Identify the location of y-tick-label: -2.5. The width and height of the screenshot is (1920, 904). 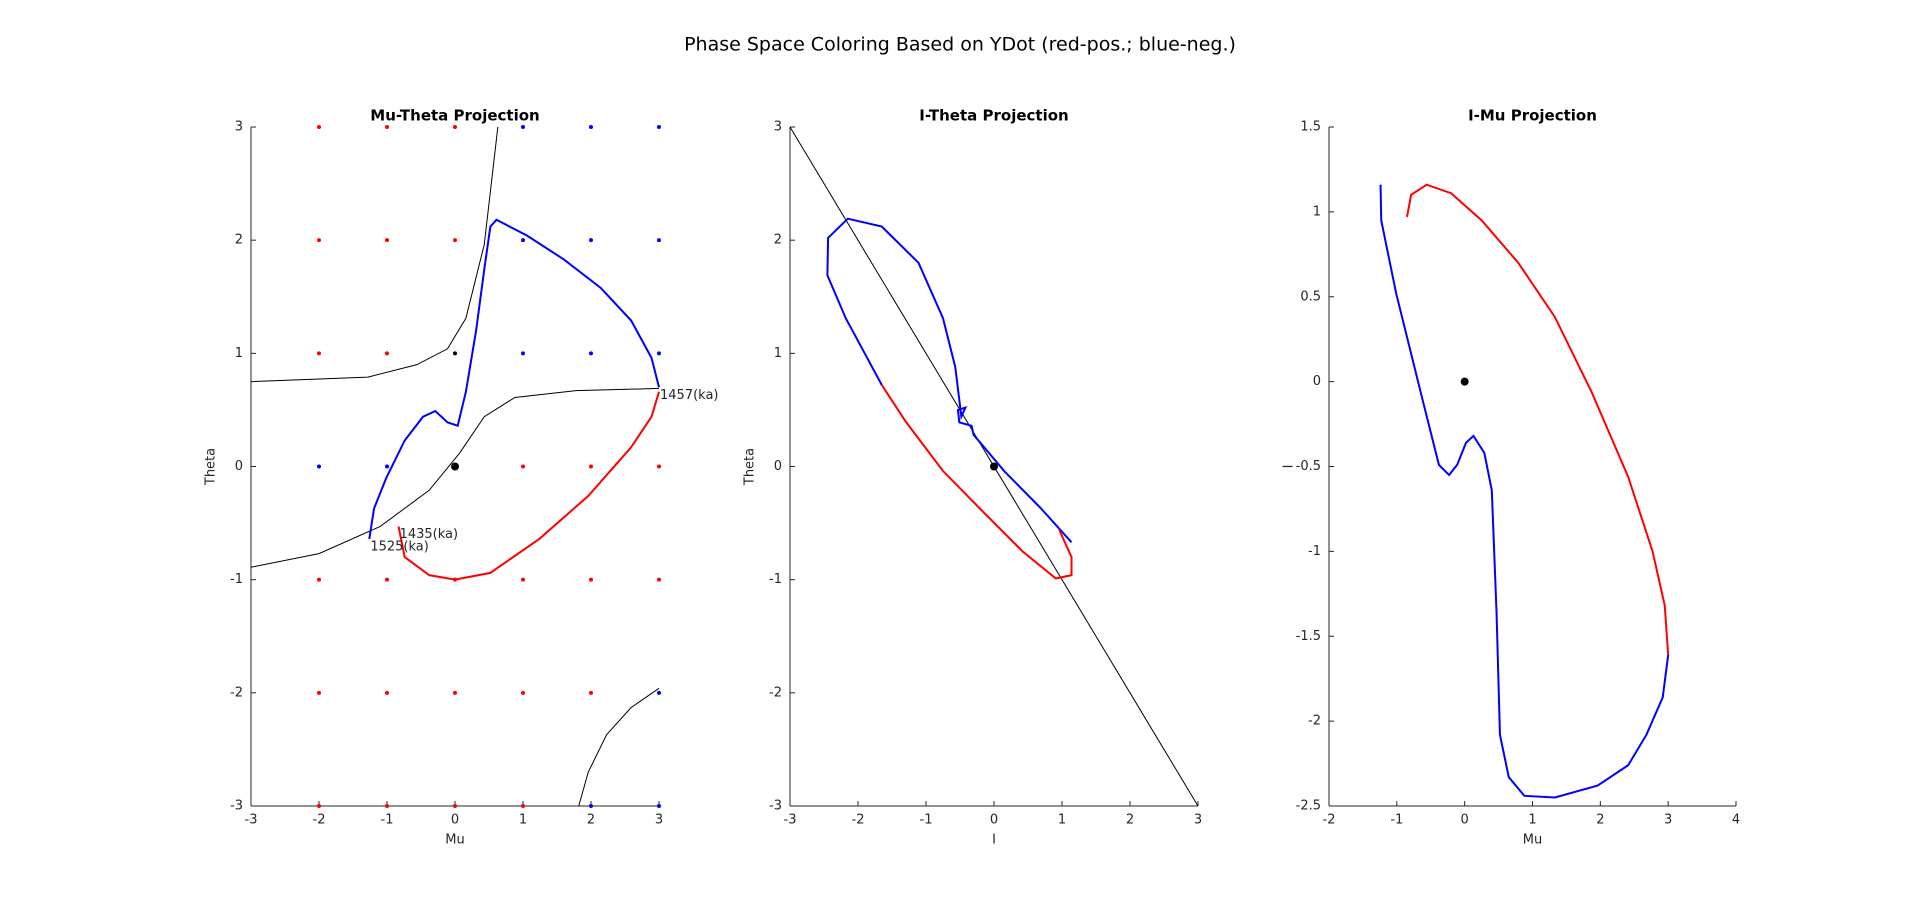
(1308, 806).